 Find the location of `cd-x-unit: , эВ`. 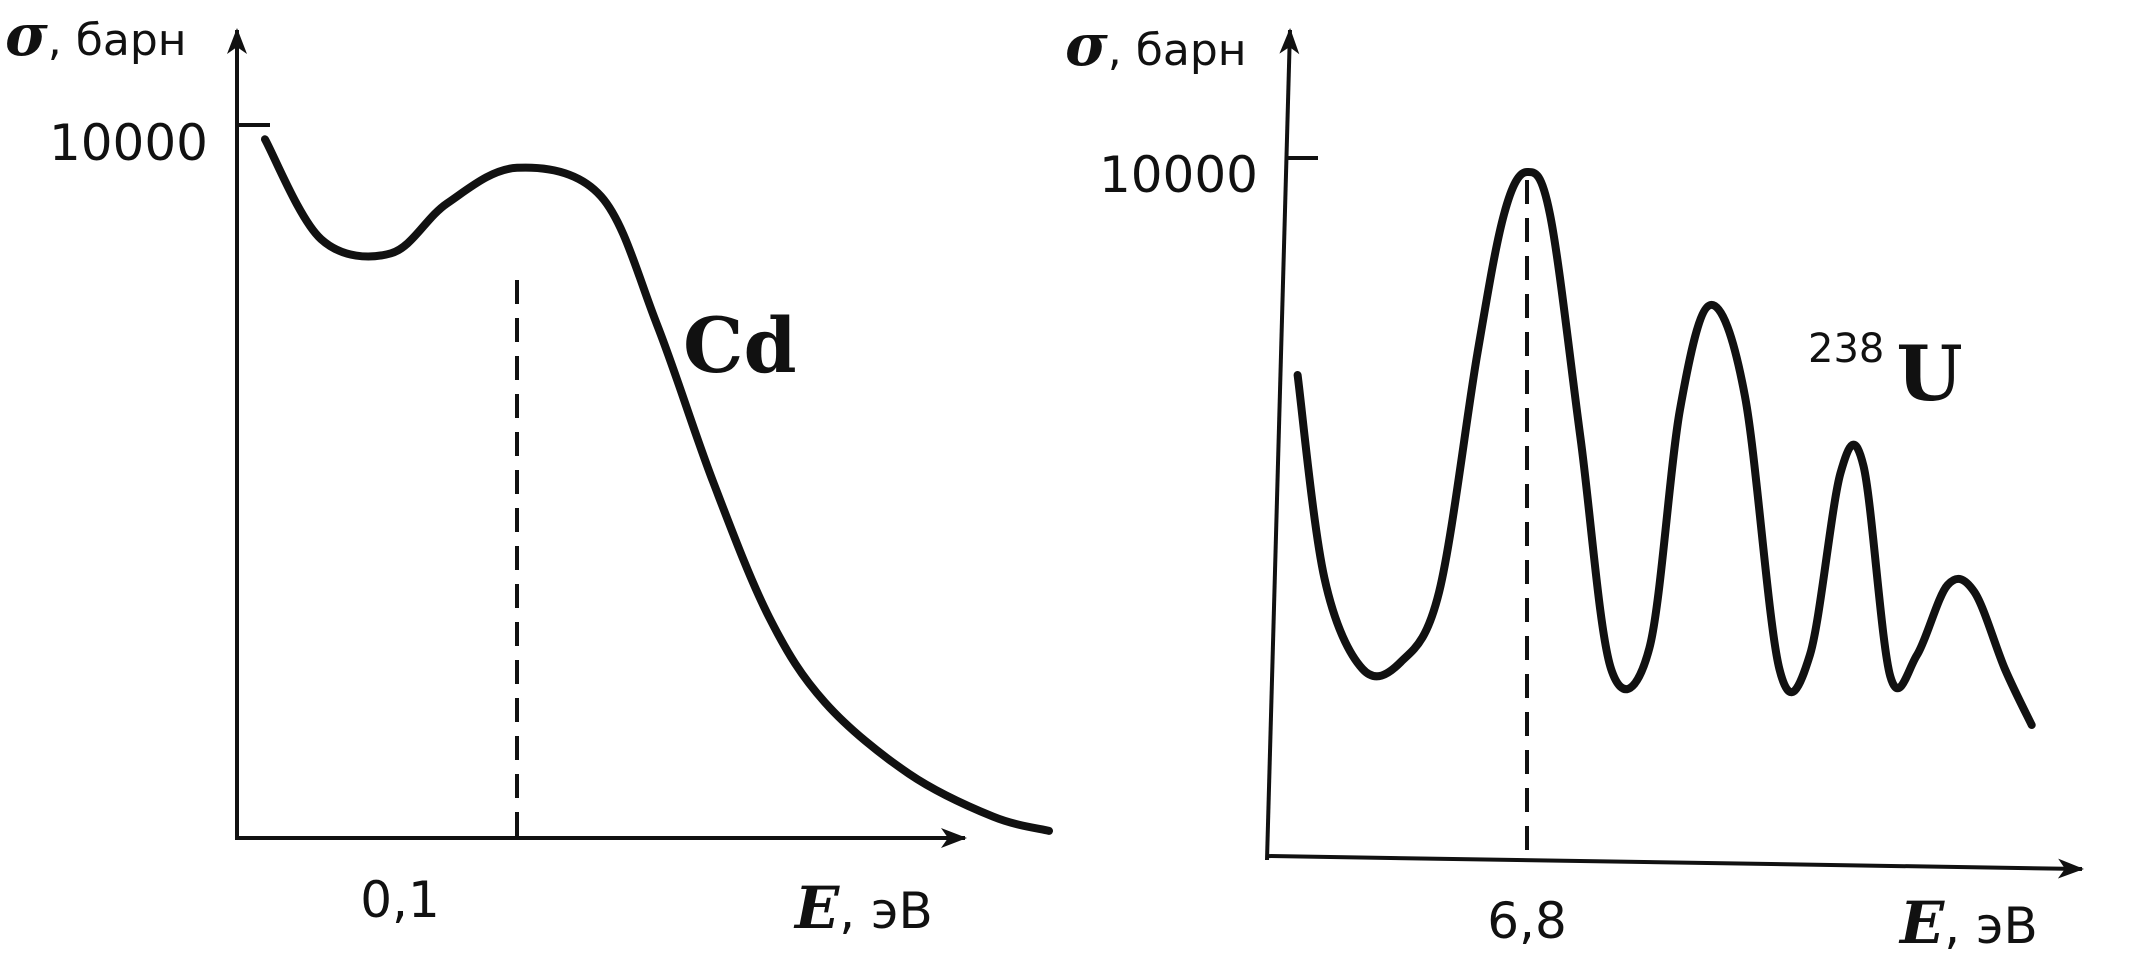

cd-x-unit: , эВ is located at coordinates (886, 911).